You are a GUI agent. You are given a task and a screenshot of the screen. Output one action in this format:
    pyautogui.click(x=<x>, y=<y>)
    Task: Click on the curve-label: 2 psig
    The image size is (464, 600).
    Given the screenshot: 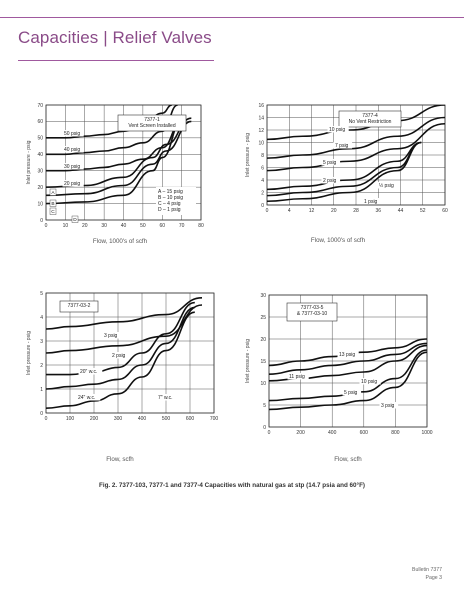 What is the action you would take?
    pyautogui.click(x=330, y=181)
    